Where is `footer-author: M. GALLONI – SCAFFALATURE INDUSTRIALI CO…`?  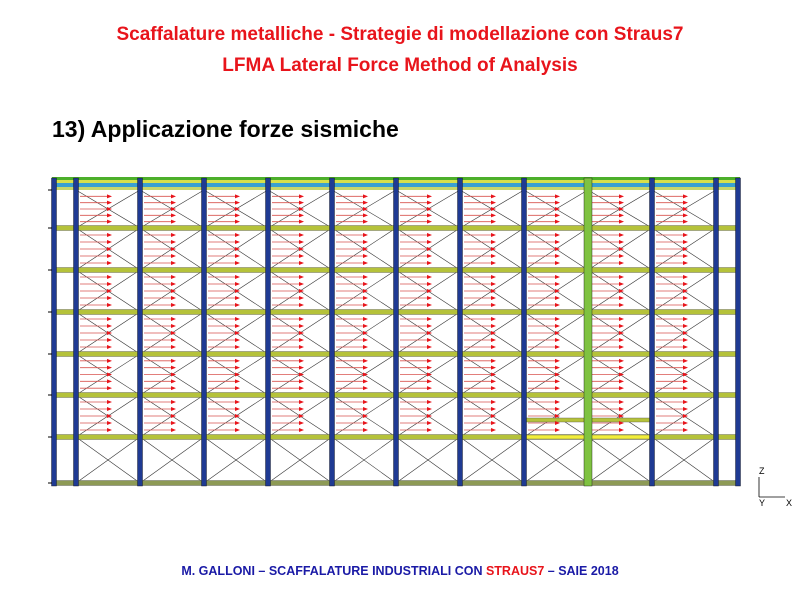 footer-author: M. GALLONI – SCAFFALATURE INDUSTRIALI CO… is located at coordinates (333, 571).